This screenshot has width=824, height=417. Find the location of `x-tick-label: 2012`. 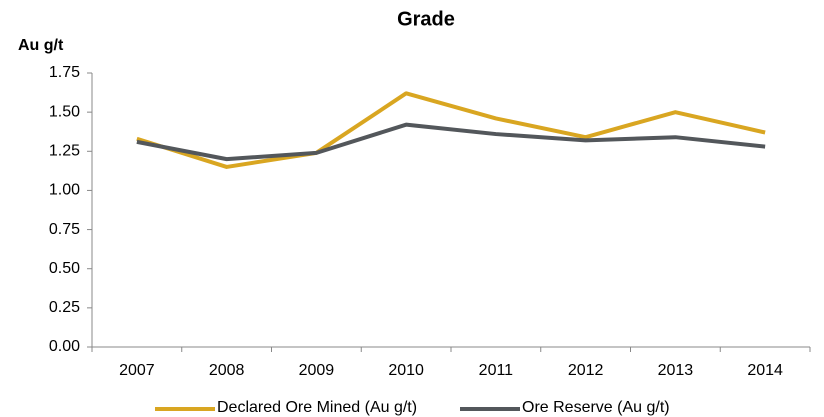

x-tick-label: 2012 is located at coordinates (586, 370).